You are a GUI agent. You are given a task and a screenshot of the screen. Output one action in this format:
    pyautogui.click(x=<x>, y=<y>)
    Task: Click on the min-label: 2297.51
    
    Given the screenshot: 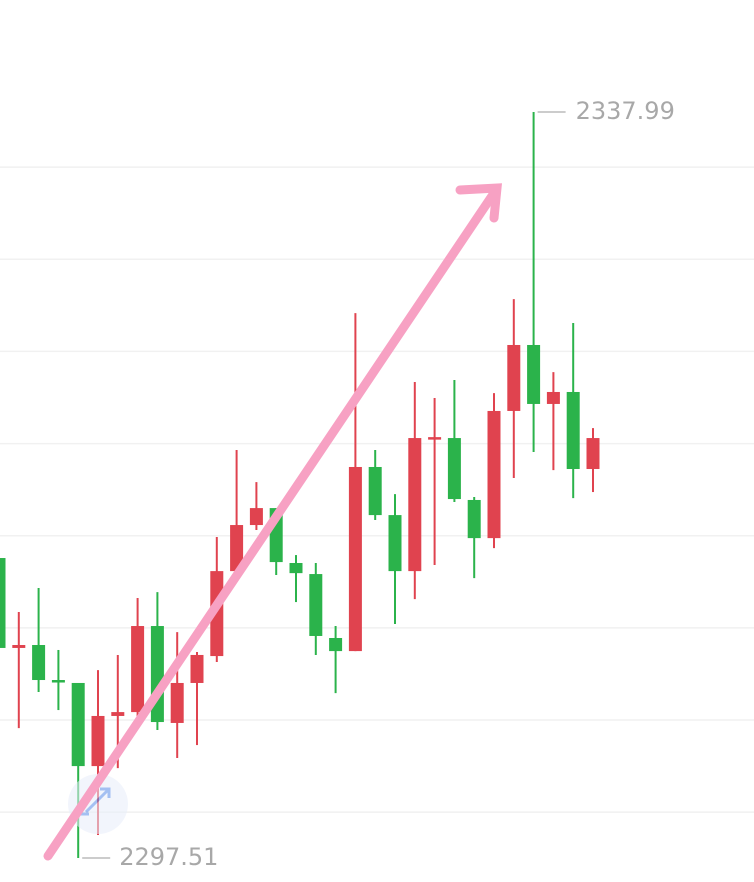 What is the action you would take?
    pyautogui.click(x=168, y=857)
    